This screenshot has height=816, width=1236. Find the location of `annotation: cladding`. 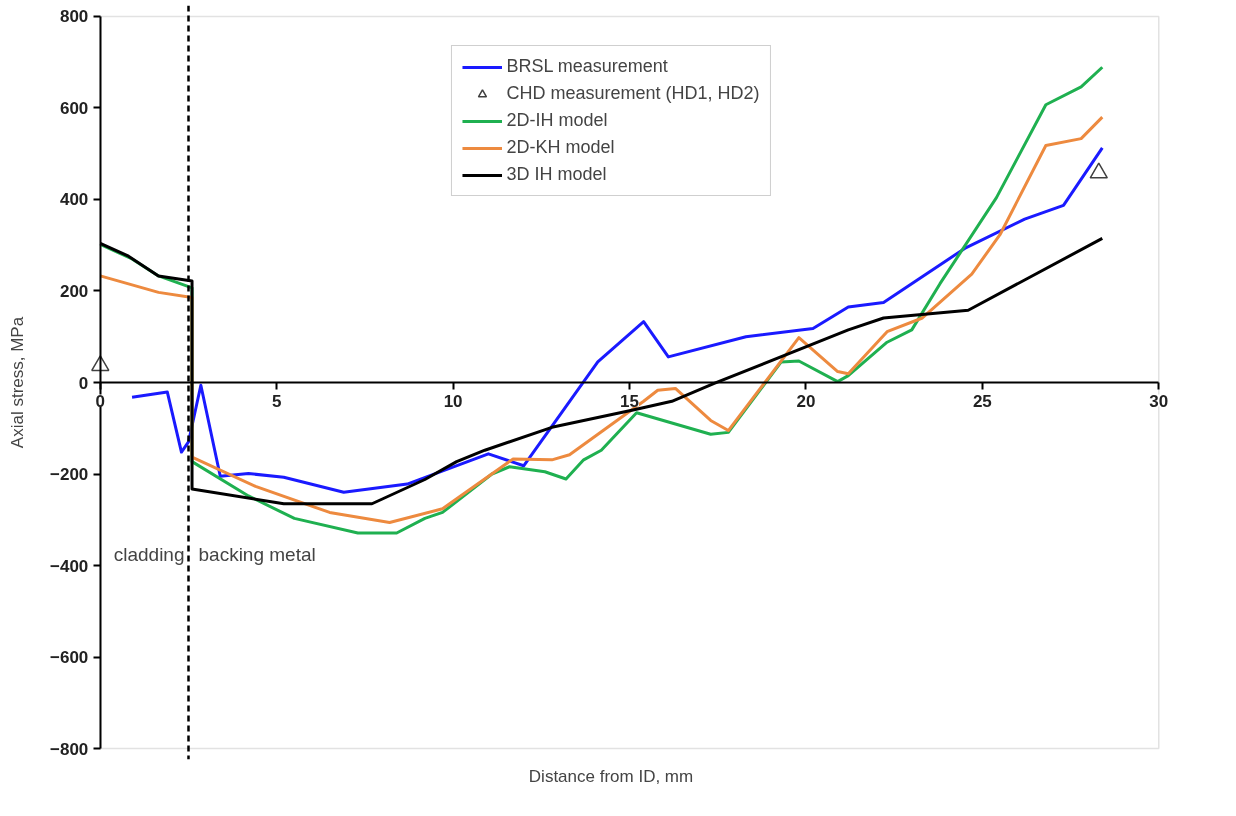

annotation: cladding is located at coordinates (149, 554).